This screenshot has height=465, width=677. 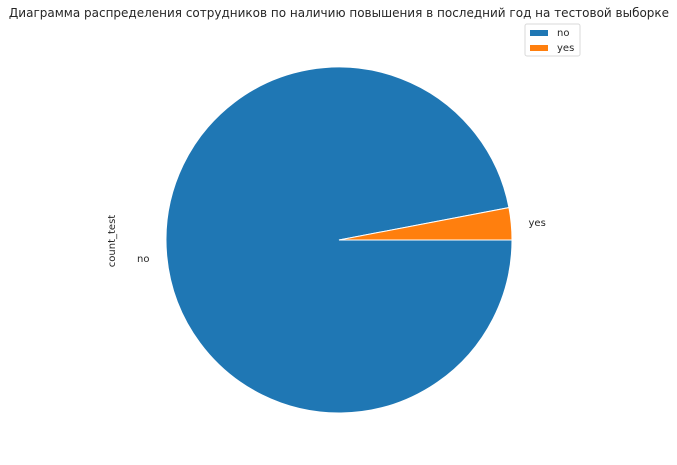 What do you see at coordinates (552, 40) in the screenshot?
I see `legend: no yes` at bounding box center [552, 40].